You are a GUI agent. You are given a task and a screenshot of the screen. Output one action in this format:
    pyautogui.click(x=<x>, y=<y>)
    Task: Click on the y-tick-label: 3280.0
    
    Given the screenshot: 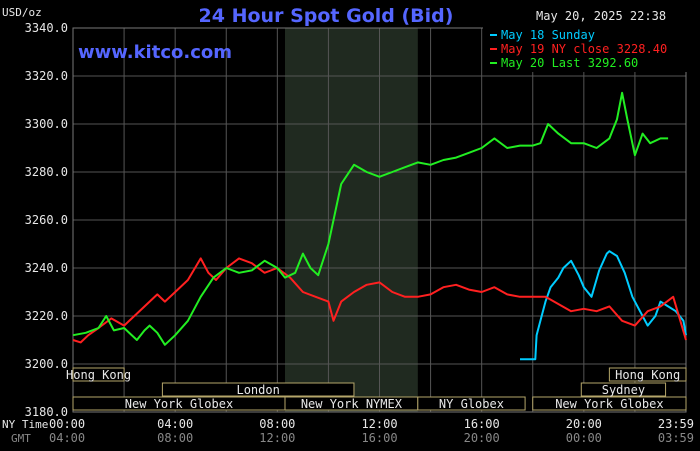 What is the action you would take?
    pyautogui.click(x=46, y=172)
    